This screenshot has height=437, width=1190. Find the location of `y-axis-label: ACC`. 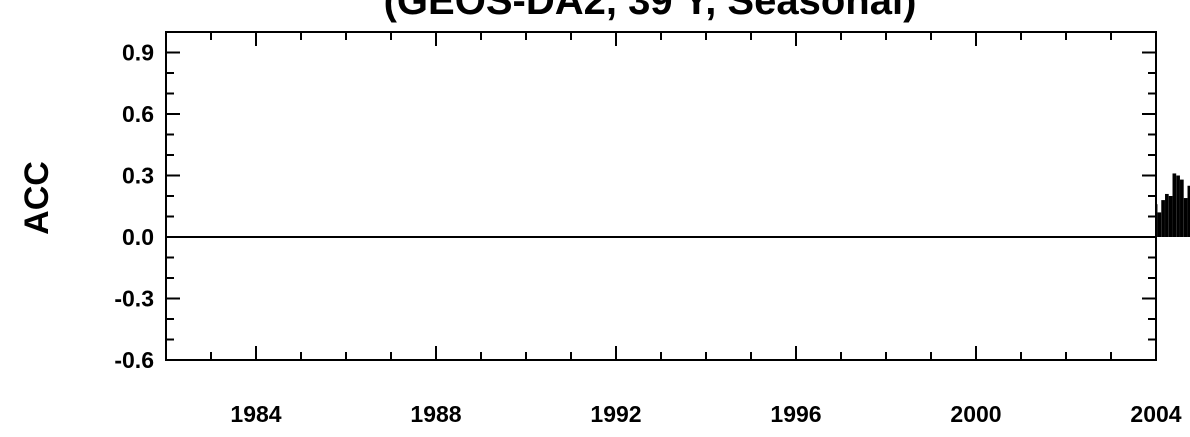

y-axis-label: ACC is located at coordinates (37, 198).